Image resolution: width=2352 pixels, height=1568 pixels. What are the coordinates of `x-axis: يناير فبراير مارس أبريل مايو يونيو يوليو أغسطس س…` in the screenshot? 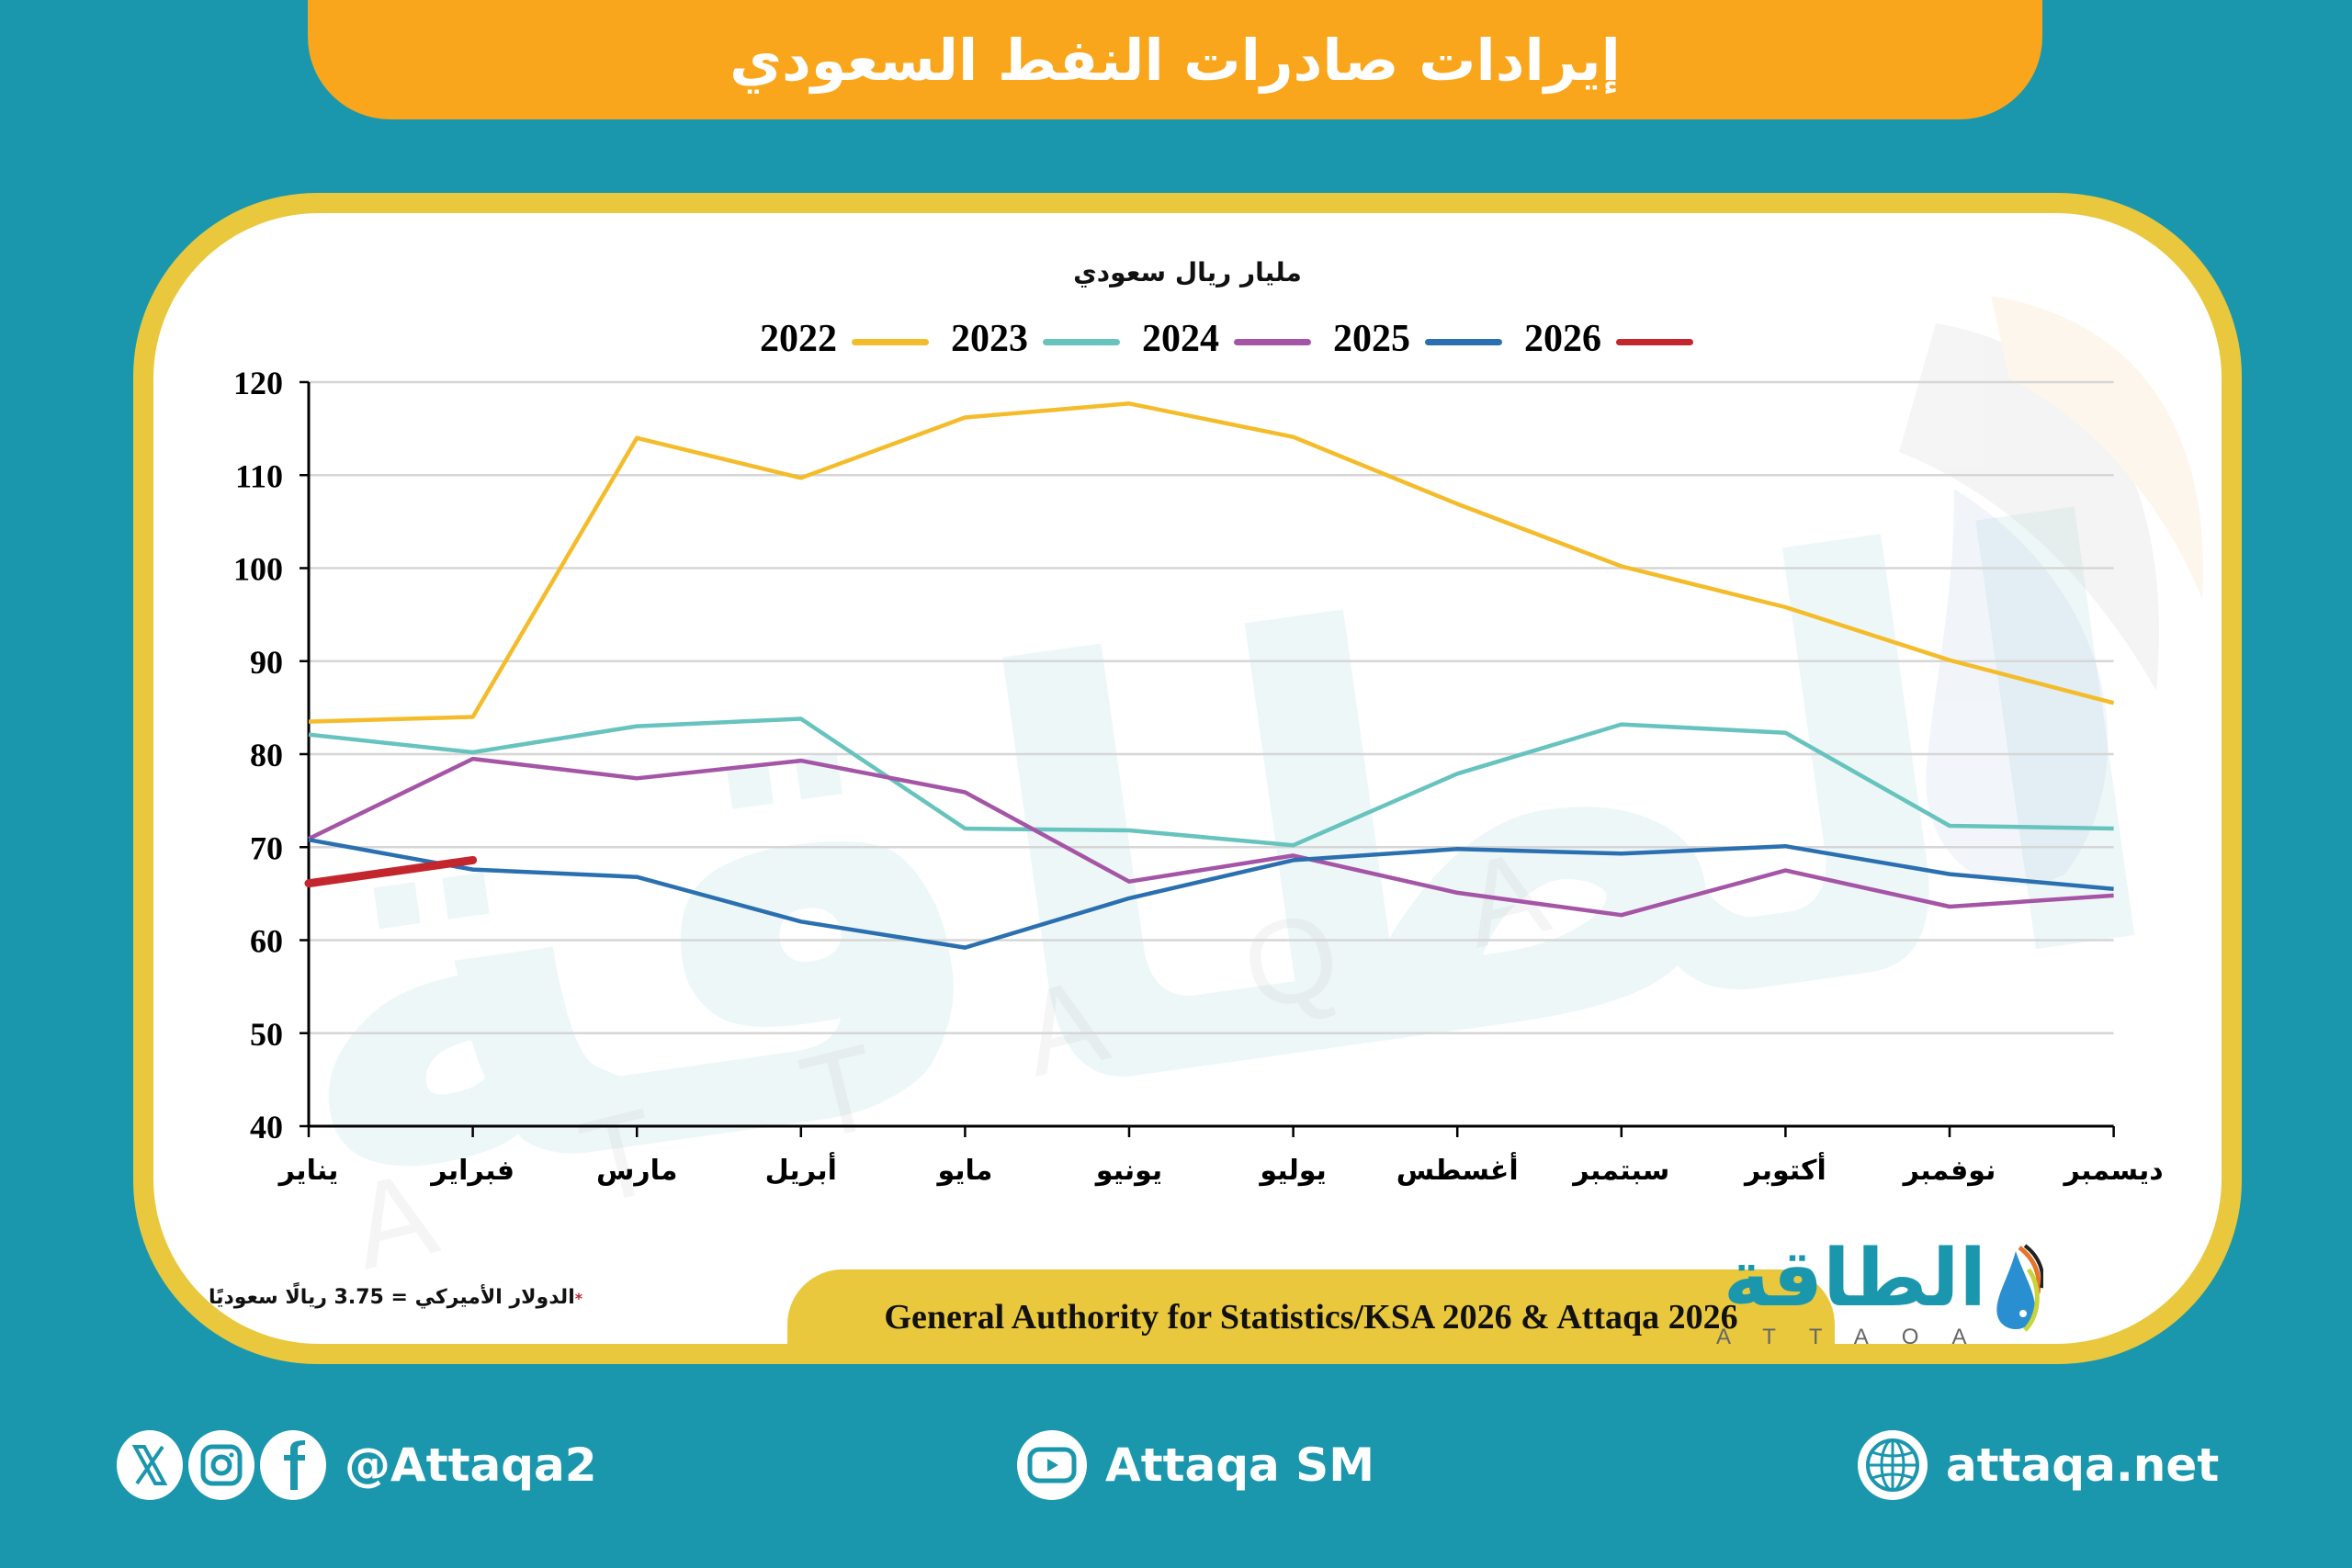 It's located at (1220, 1155).